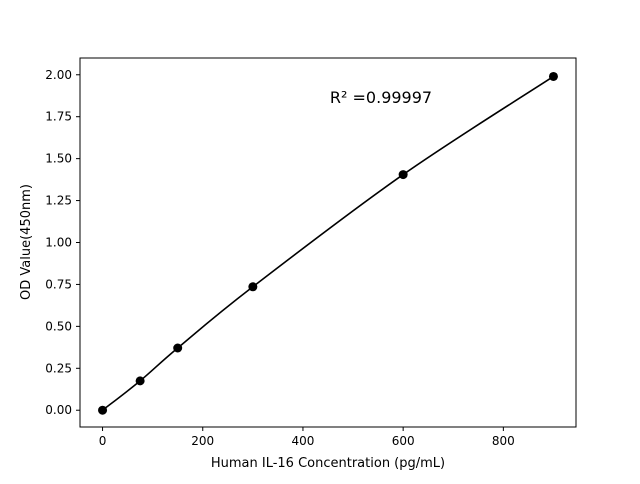 This screenshot has height=484, width=640. Describe the element at coordinates (103, 441) in the screenshot. I see `x-tick-label: 0` at that location.